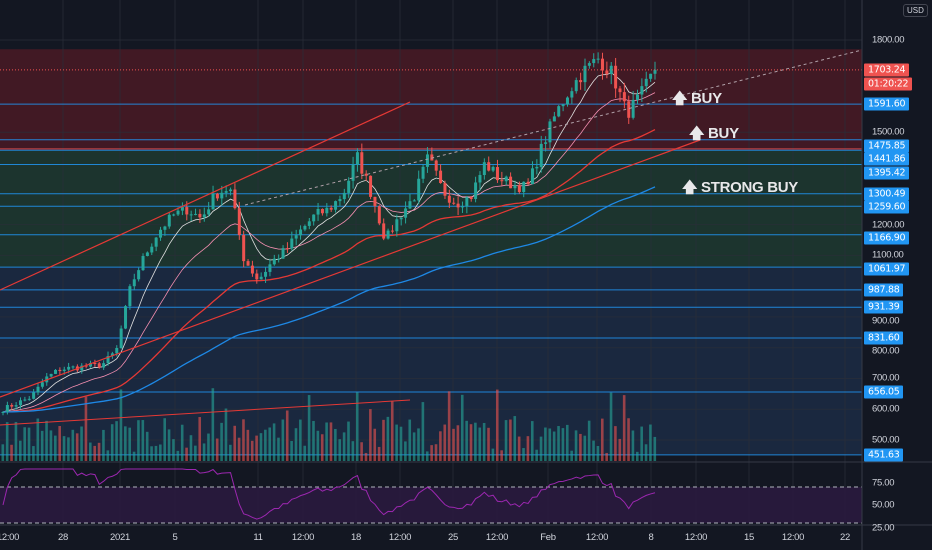  I want to click on price-tick: 1200.00, so click(888, 225).